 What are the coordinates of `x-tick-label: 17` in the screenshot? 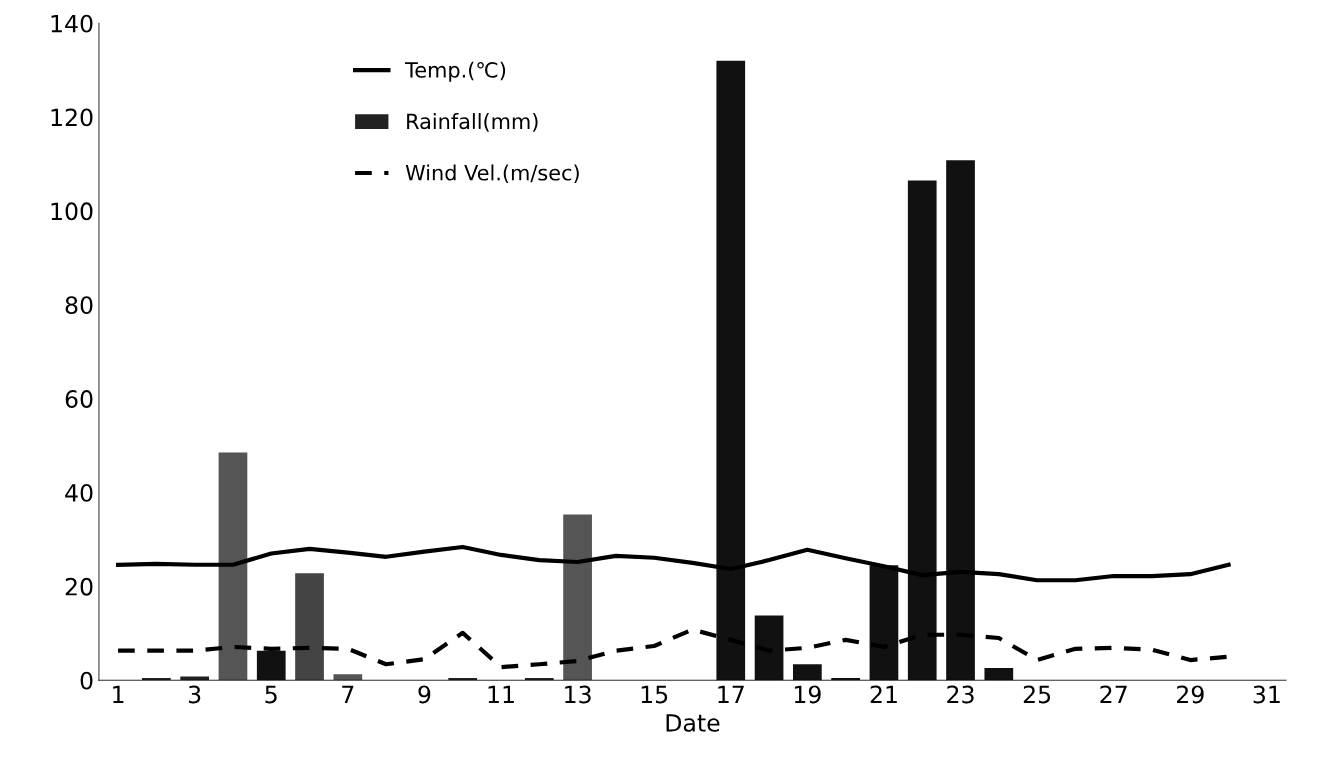 It's located at (731, 694).